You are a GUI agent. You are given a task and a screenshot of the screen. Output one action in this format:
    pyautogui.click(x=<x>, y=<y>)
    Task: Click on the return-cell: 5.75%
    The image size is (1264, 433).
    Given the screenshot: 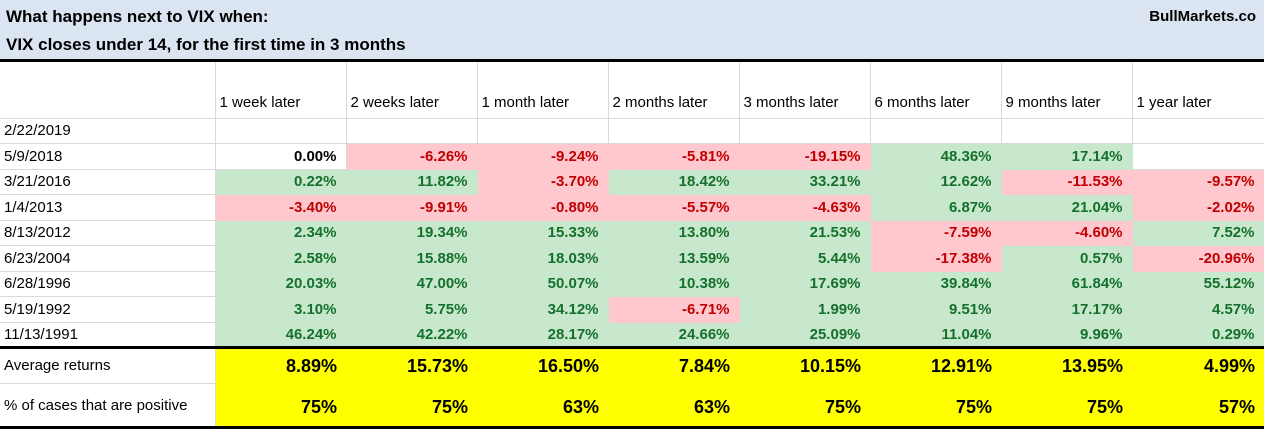 What is the action you would take?
    pyautogui.click(x=412, y=309)
    